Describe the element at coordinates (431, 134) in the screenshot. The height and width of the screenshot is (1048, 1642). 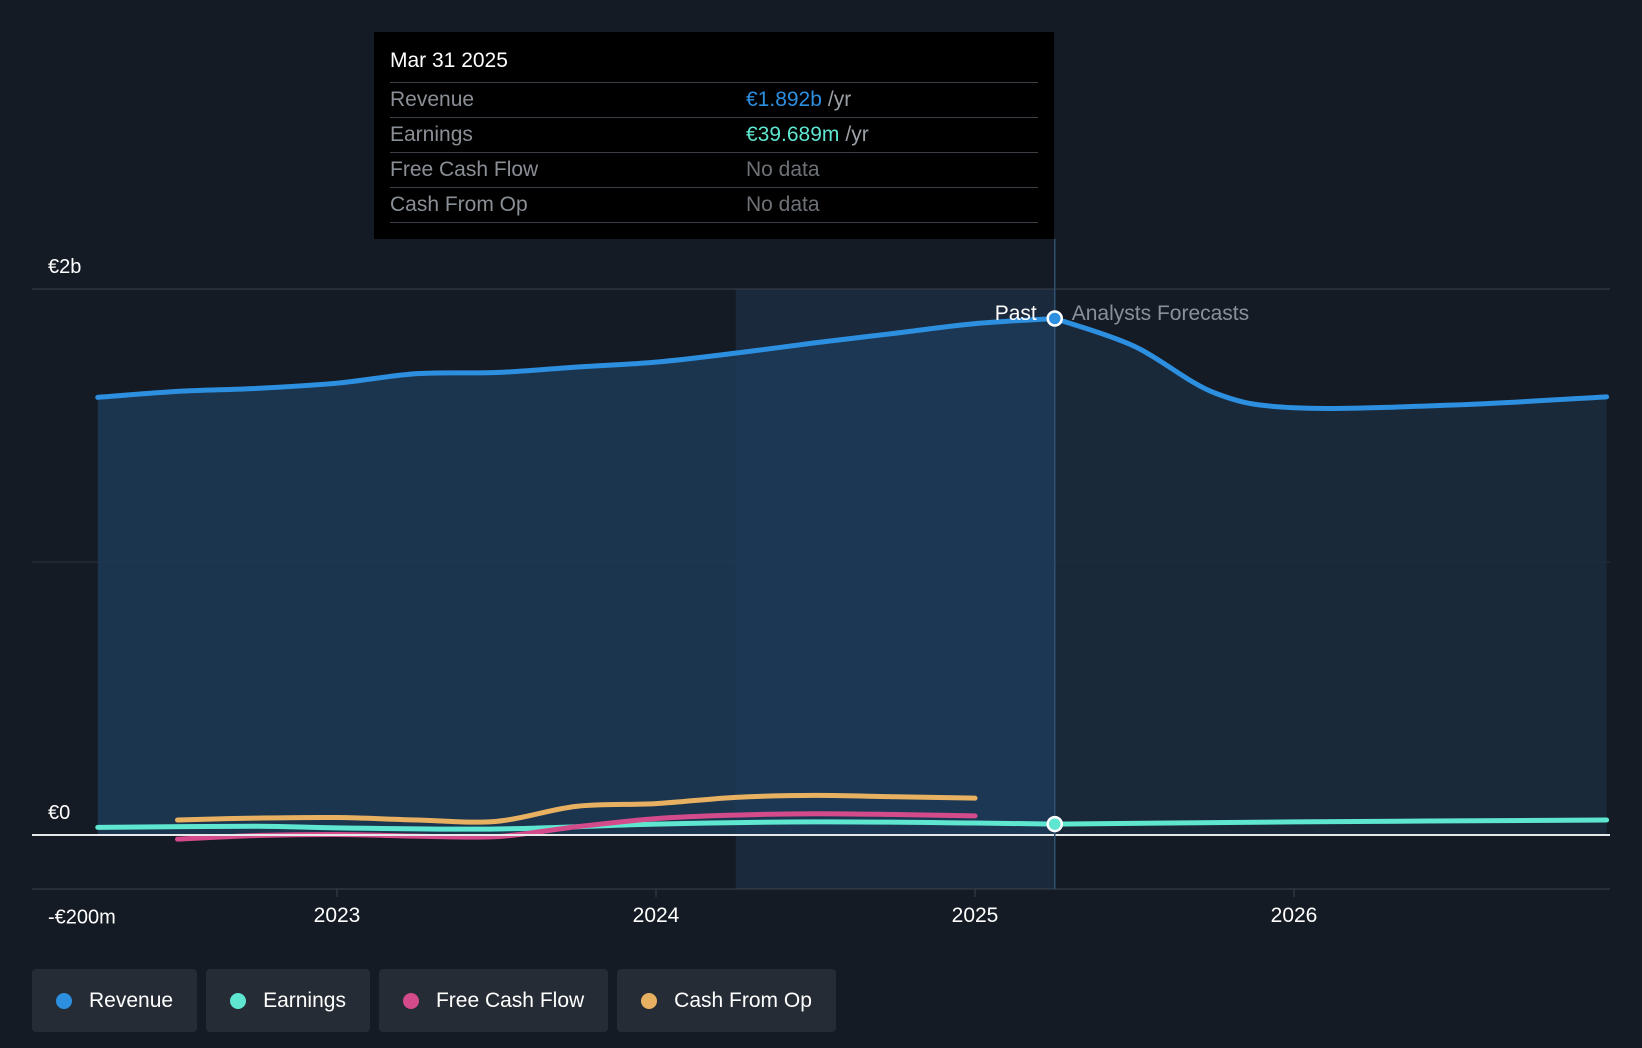
I see `tooltip-label: Earnings` at that location.